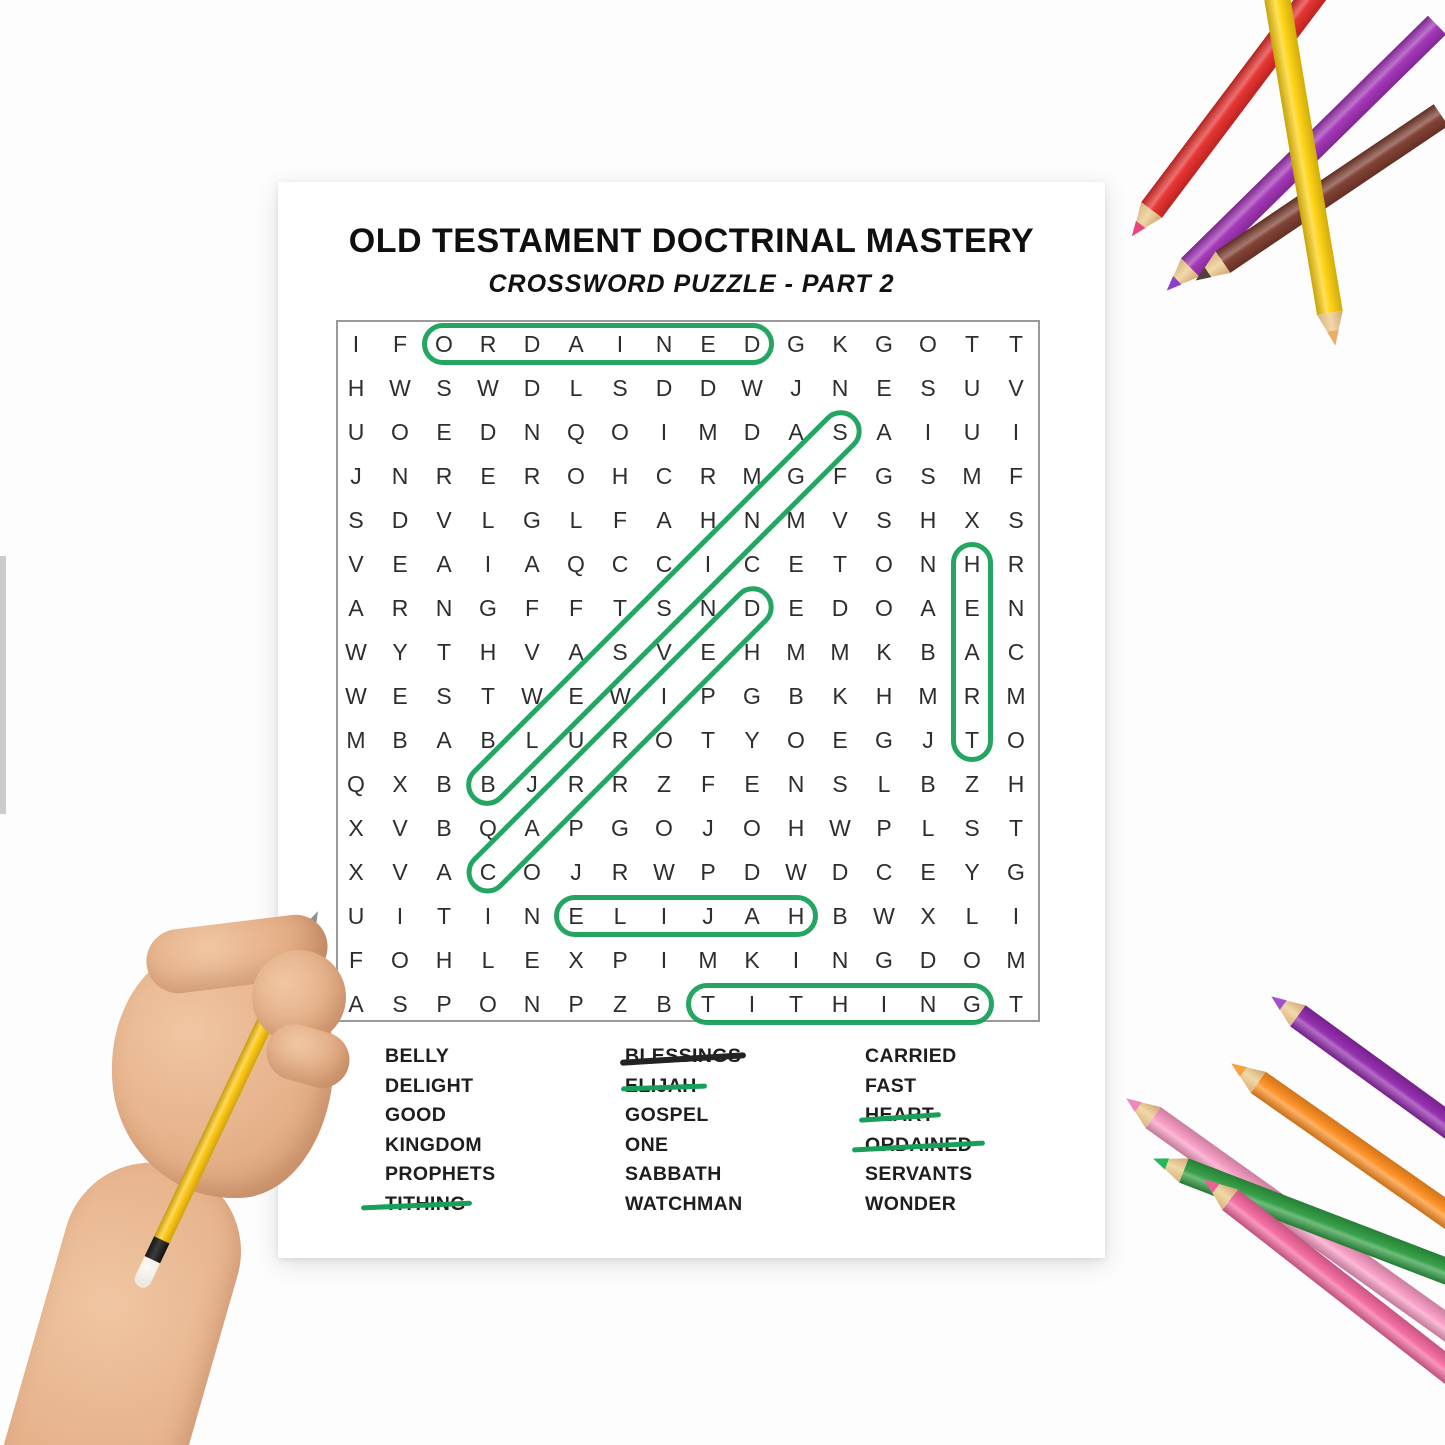 The image size is (1445, 1445). I want to click on grid-cell: T, so click(708, 1003).